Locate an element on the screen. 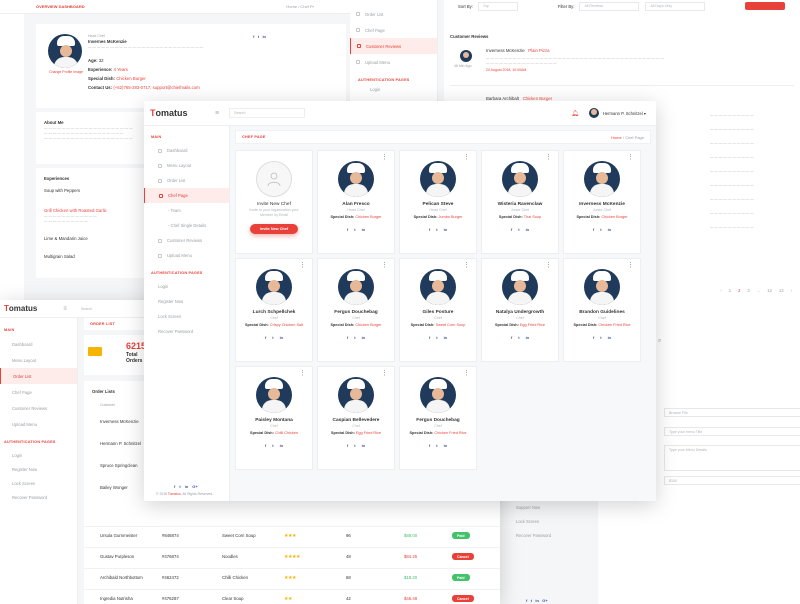 This screenshot has width=800, height=604. menu-details-input: Type your Menu Details is located at coordinates (732, 458).